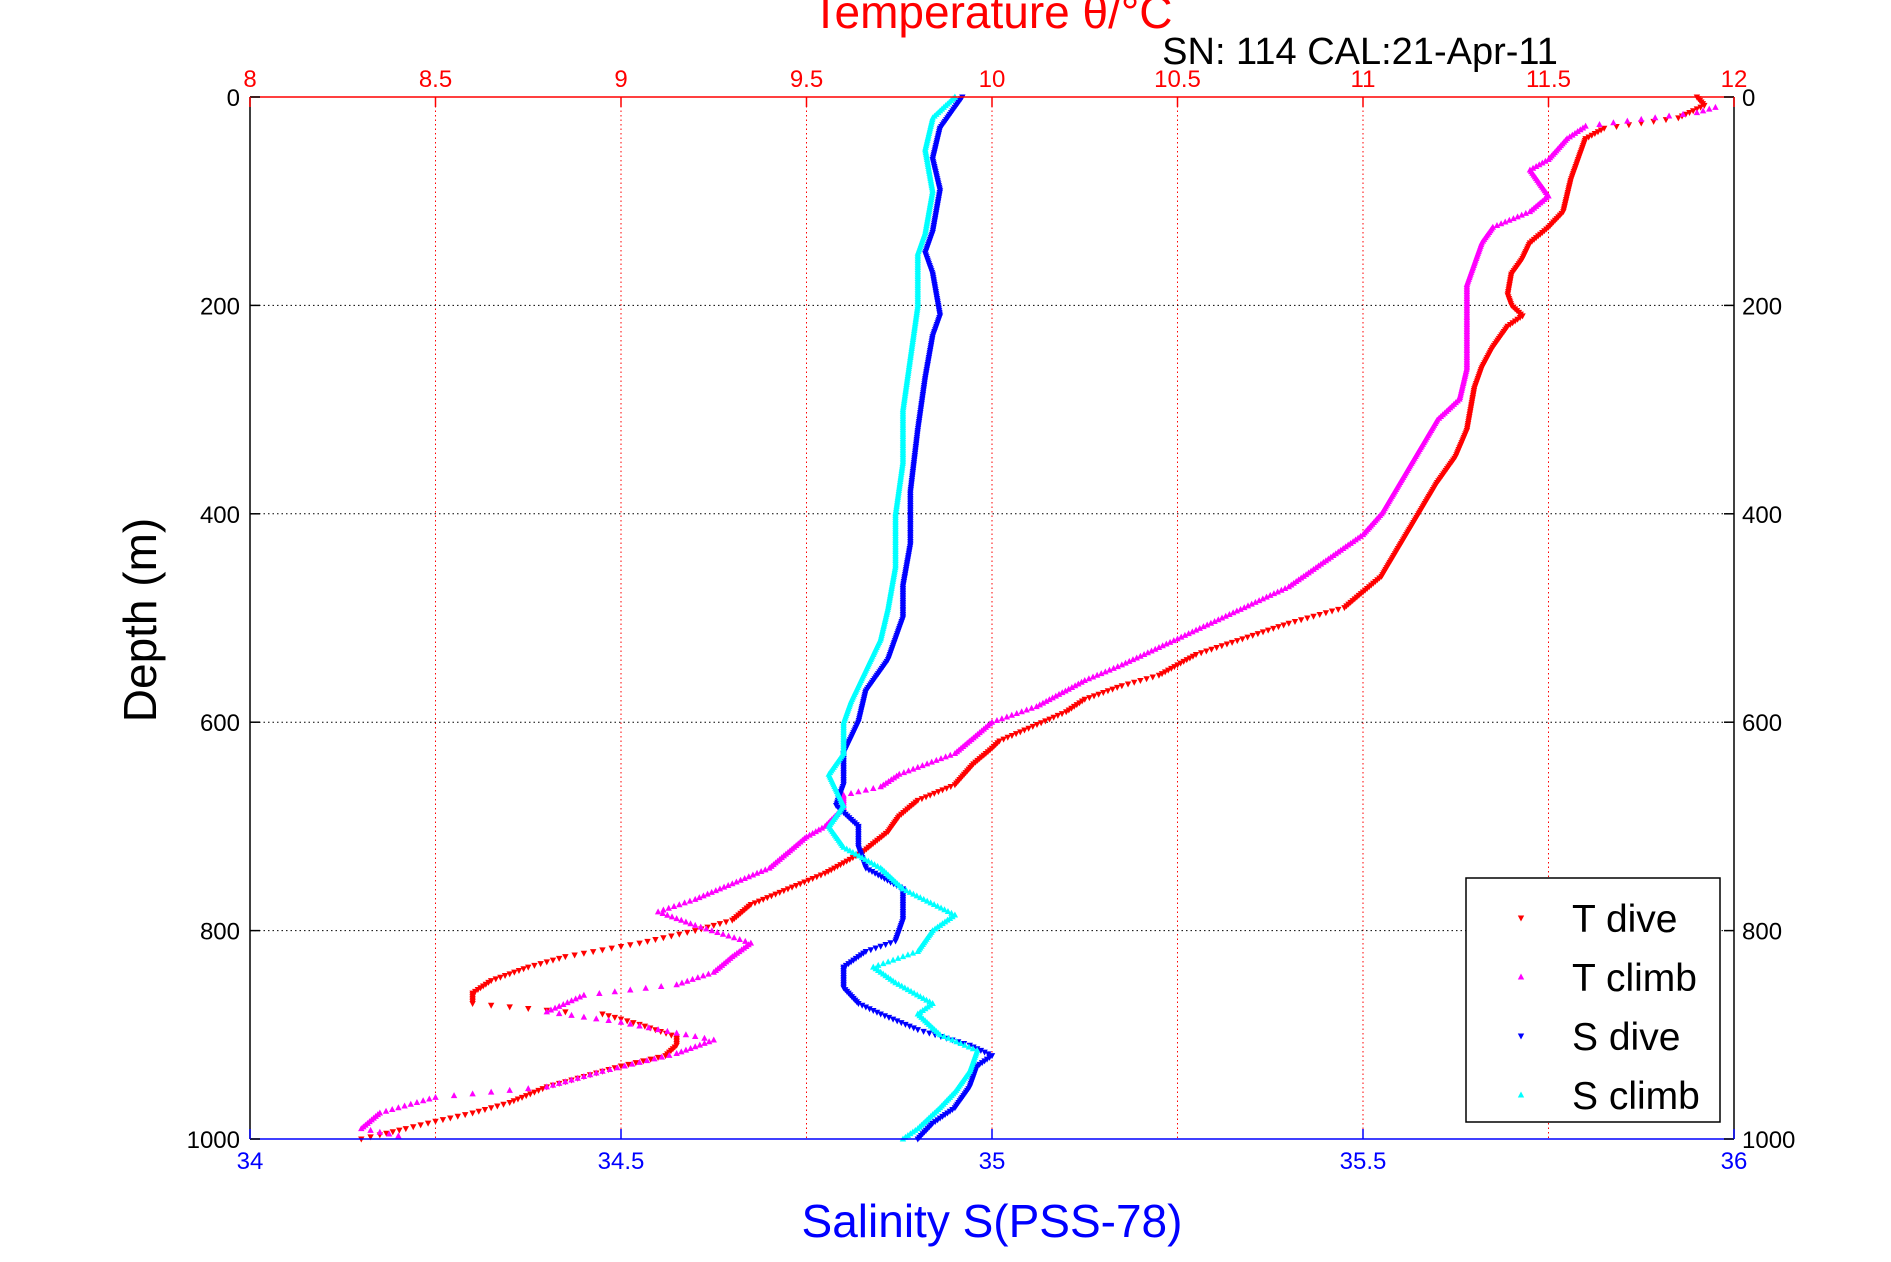 The height and width of the screenshot is (1262, 1891). I want to click on legend-label-t-climb: T climb, so click(1634, 978).